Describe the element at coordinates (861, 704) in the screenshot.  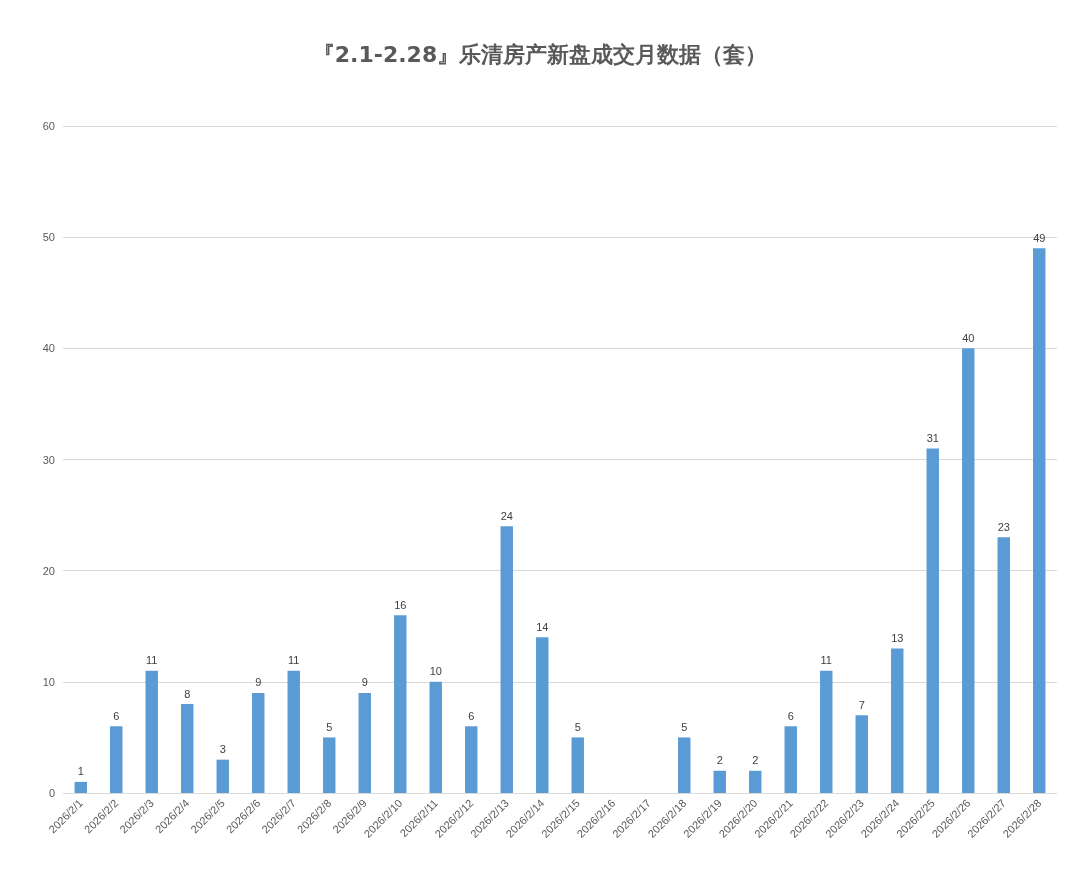
I see `data-label: 7` at that location.